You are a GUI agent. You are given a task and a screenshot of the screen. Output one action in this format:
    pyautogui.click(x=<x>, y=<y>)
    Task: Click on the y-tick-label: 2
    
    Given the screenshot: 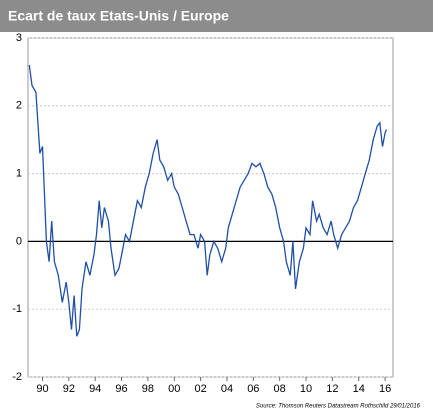 What is the action you would take?
    pyautogui.click(x=19, y=106)
    